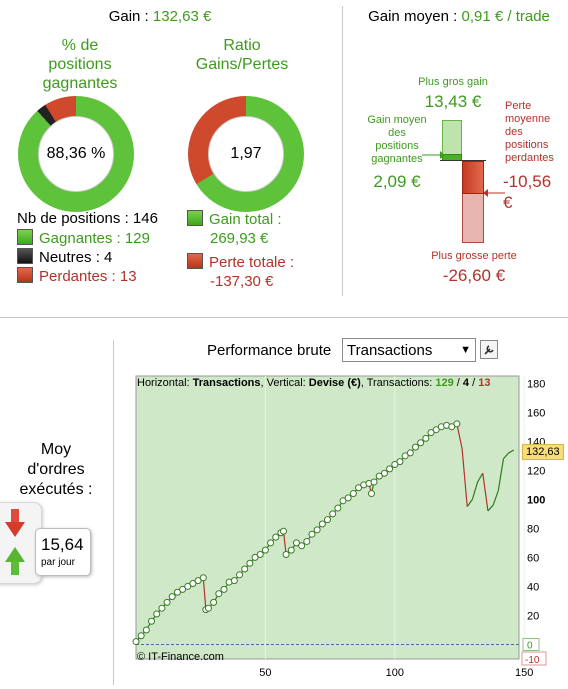 Image resolution: width=568 pixels, height=689 pixels. I want to click on gain-header: Gain : 132,63 €, so click(160, 16).